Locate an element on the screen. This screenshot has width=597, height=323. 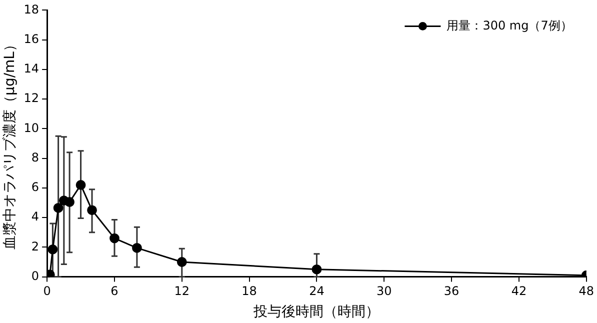
y-tick-label: 0 is located at coordinates (35, 275).